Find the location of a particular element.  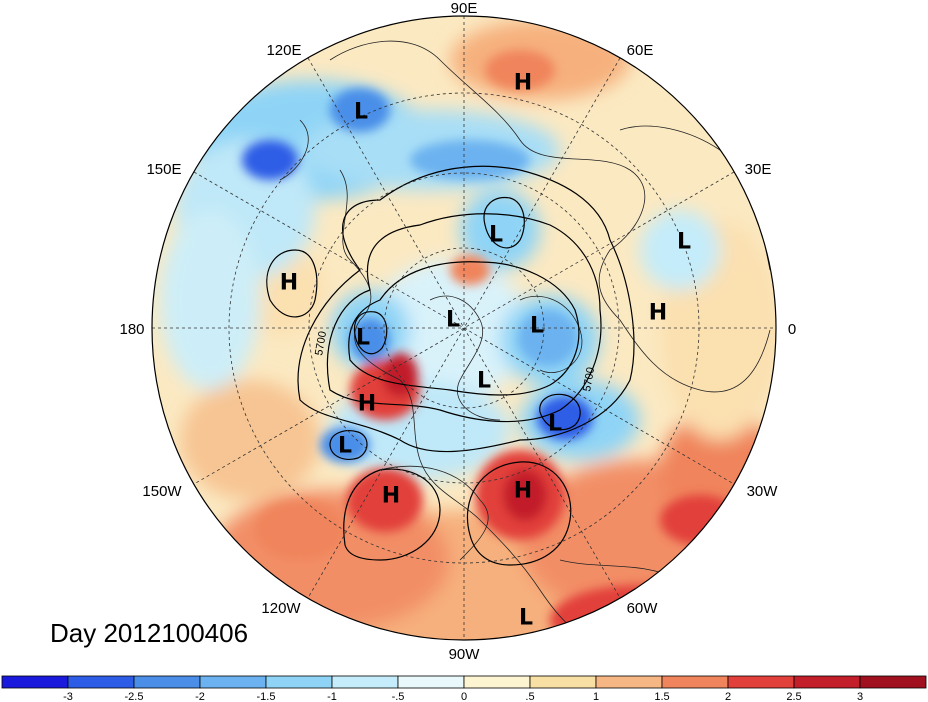

lon-label-60e: 60E is located at coordinates (640, 50).